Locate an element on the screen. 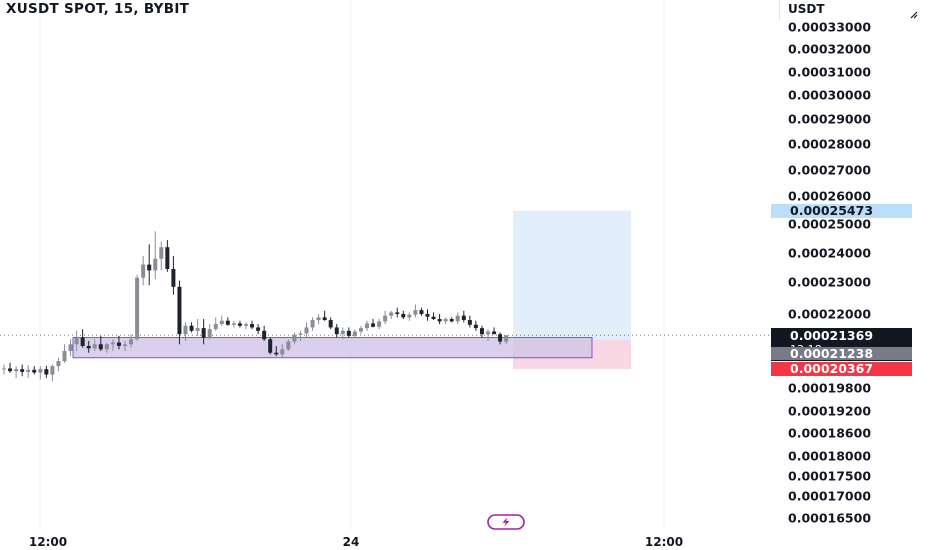 The height and width of the screenshot is (550, 932). time-label: 24 is located at coordinates (351, 542).